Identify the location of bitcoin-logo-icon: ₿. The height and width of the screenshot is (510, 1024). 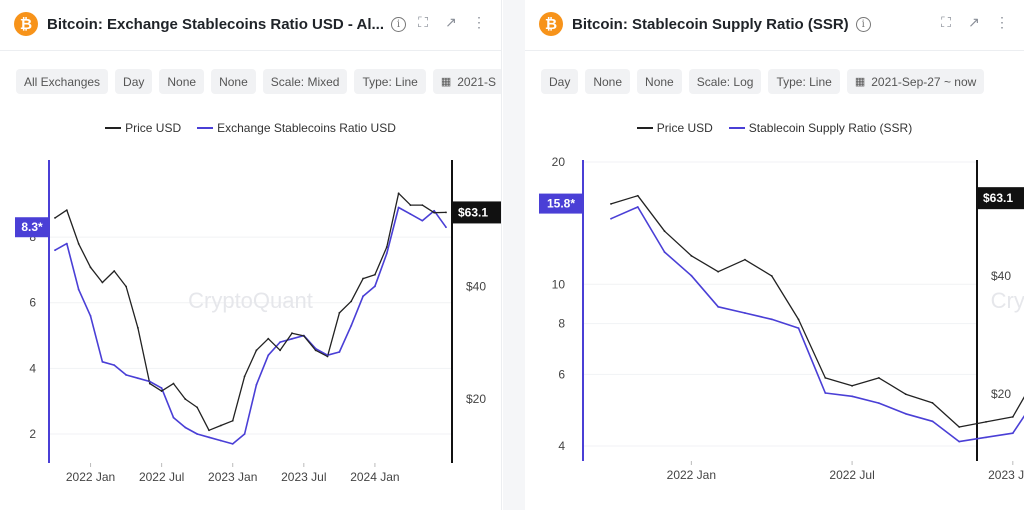
(26, 24).